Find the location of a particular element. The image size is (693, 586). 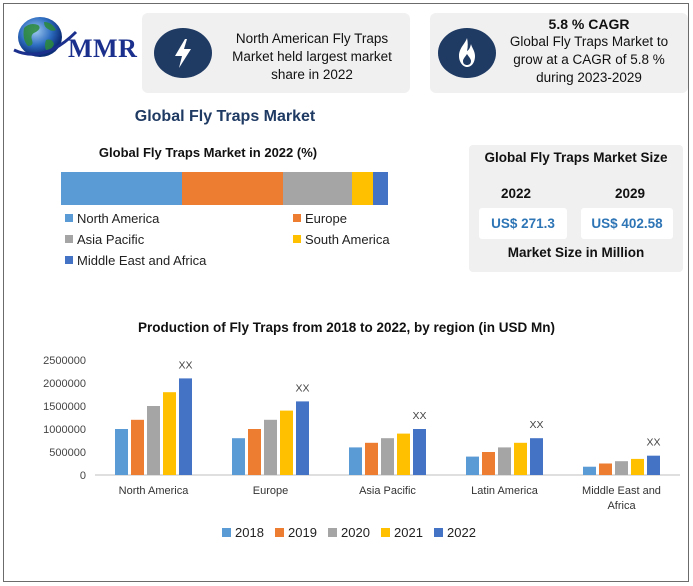

x-tick-label: Europe is located at coordinates (270, 491).